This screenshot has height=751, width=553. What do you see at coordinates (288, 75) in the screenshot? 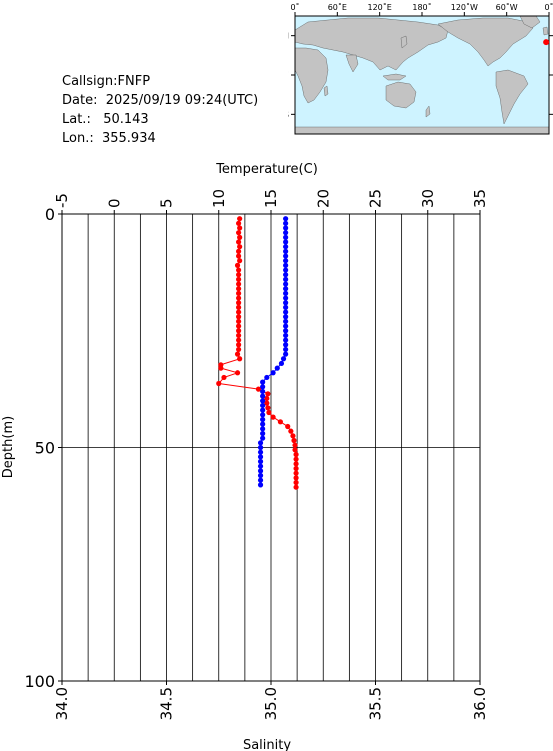
I see `map-lat-label: 0˚` at bounding box center [288, 75].